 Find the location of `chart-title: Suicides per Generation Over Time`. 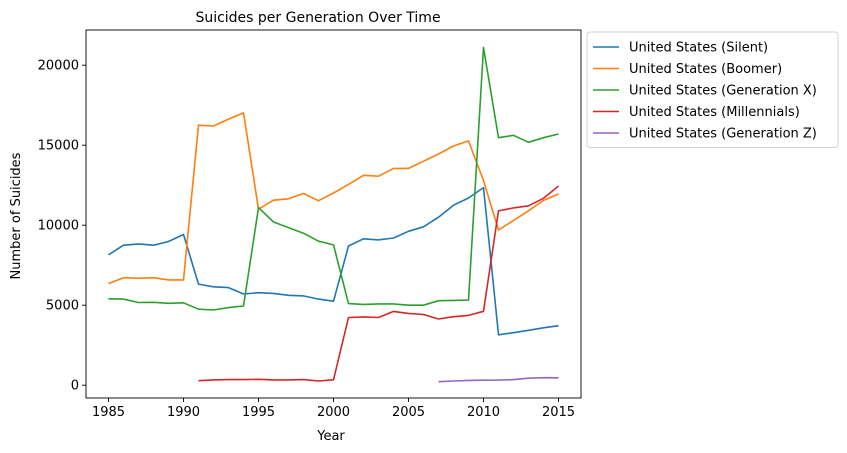

chart-title: Suicides per Generation Over Time is located at coordinates (317, 18).